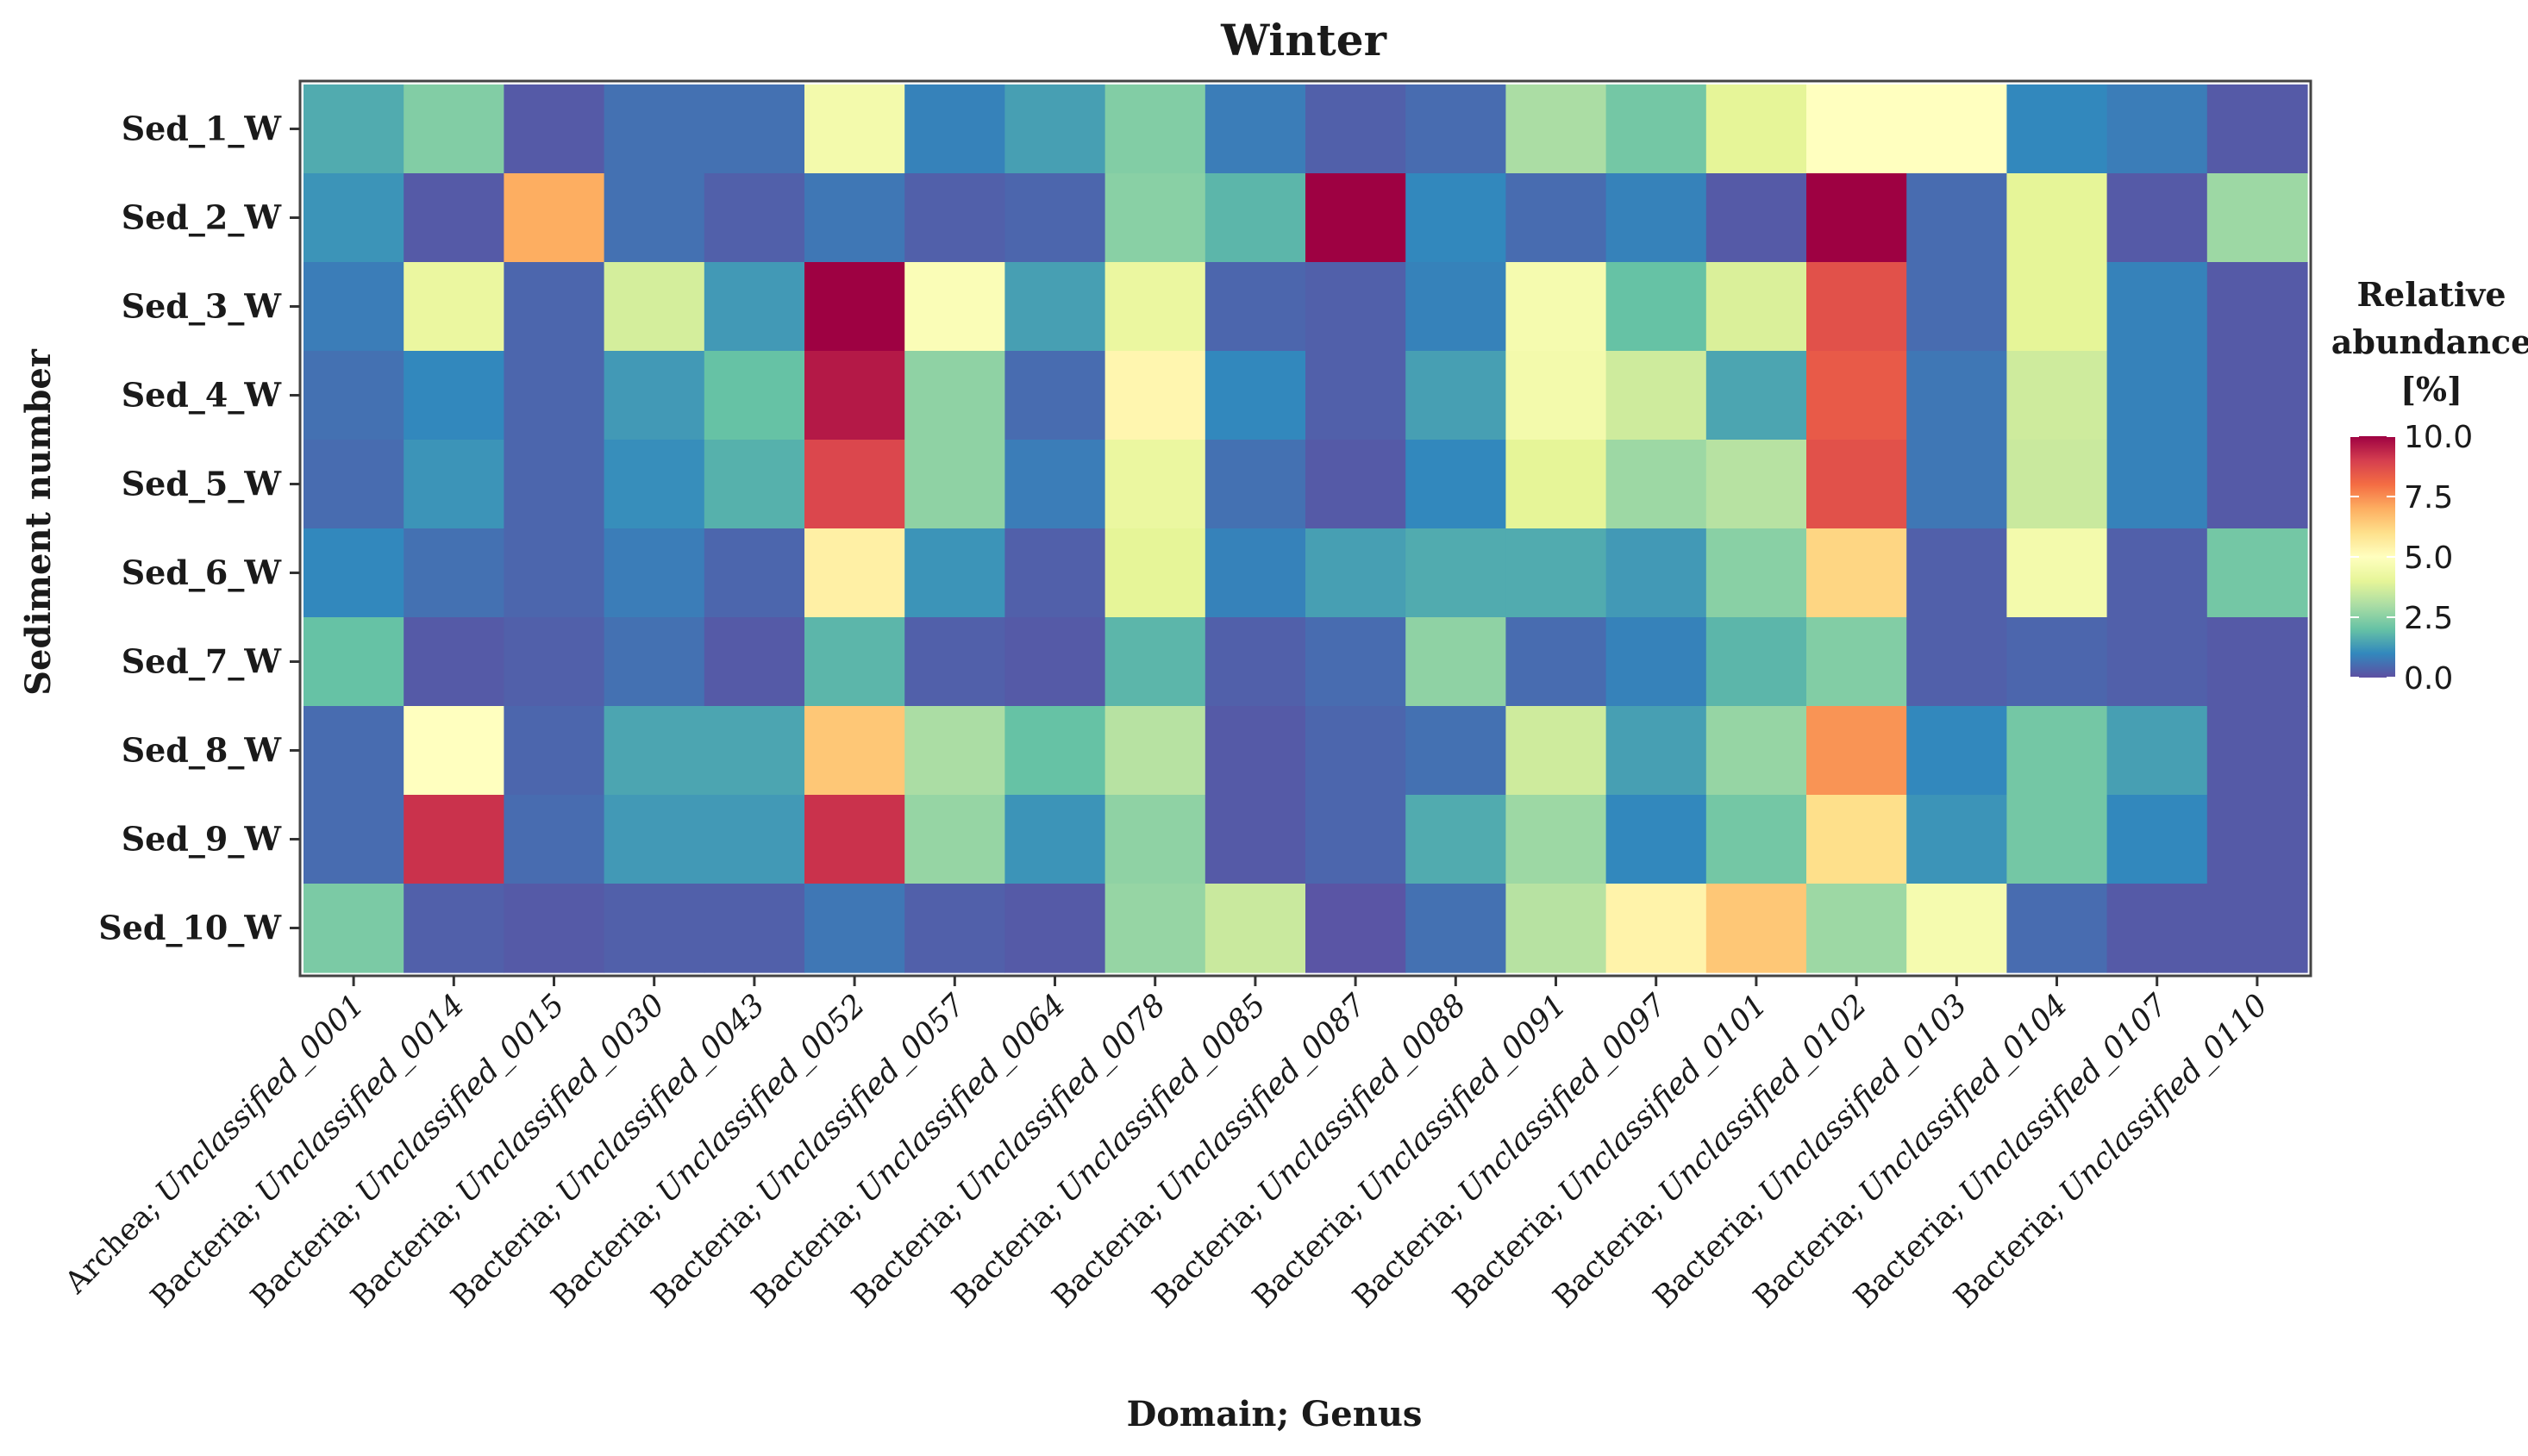  What do you see at coordinates (38, 522) in the screenshot?
I see `y-axis-title-group: Sediment number` at bounding box center [38, 522].